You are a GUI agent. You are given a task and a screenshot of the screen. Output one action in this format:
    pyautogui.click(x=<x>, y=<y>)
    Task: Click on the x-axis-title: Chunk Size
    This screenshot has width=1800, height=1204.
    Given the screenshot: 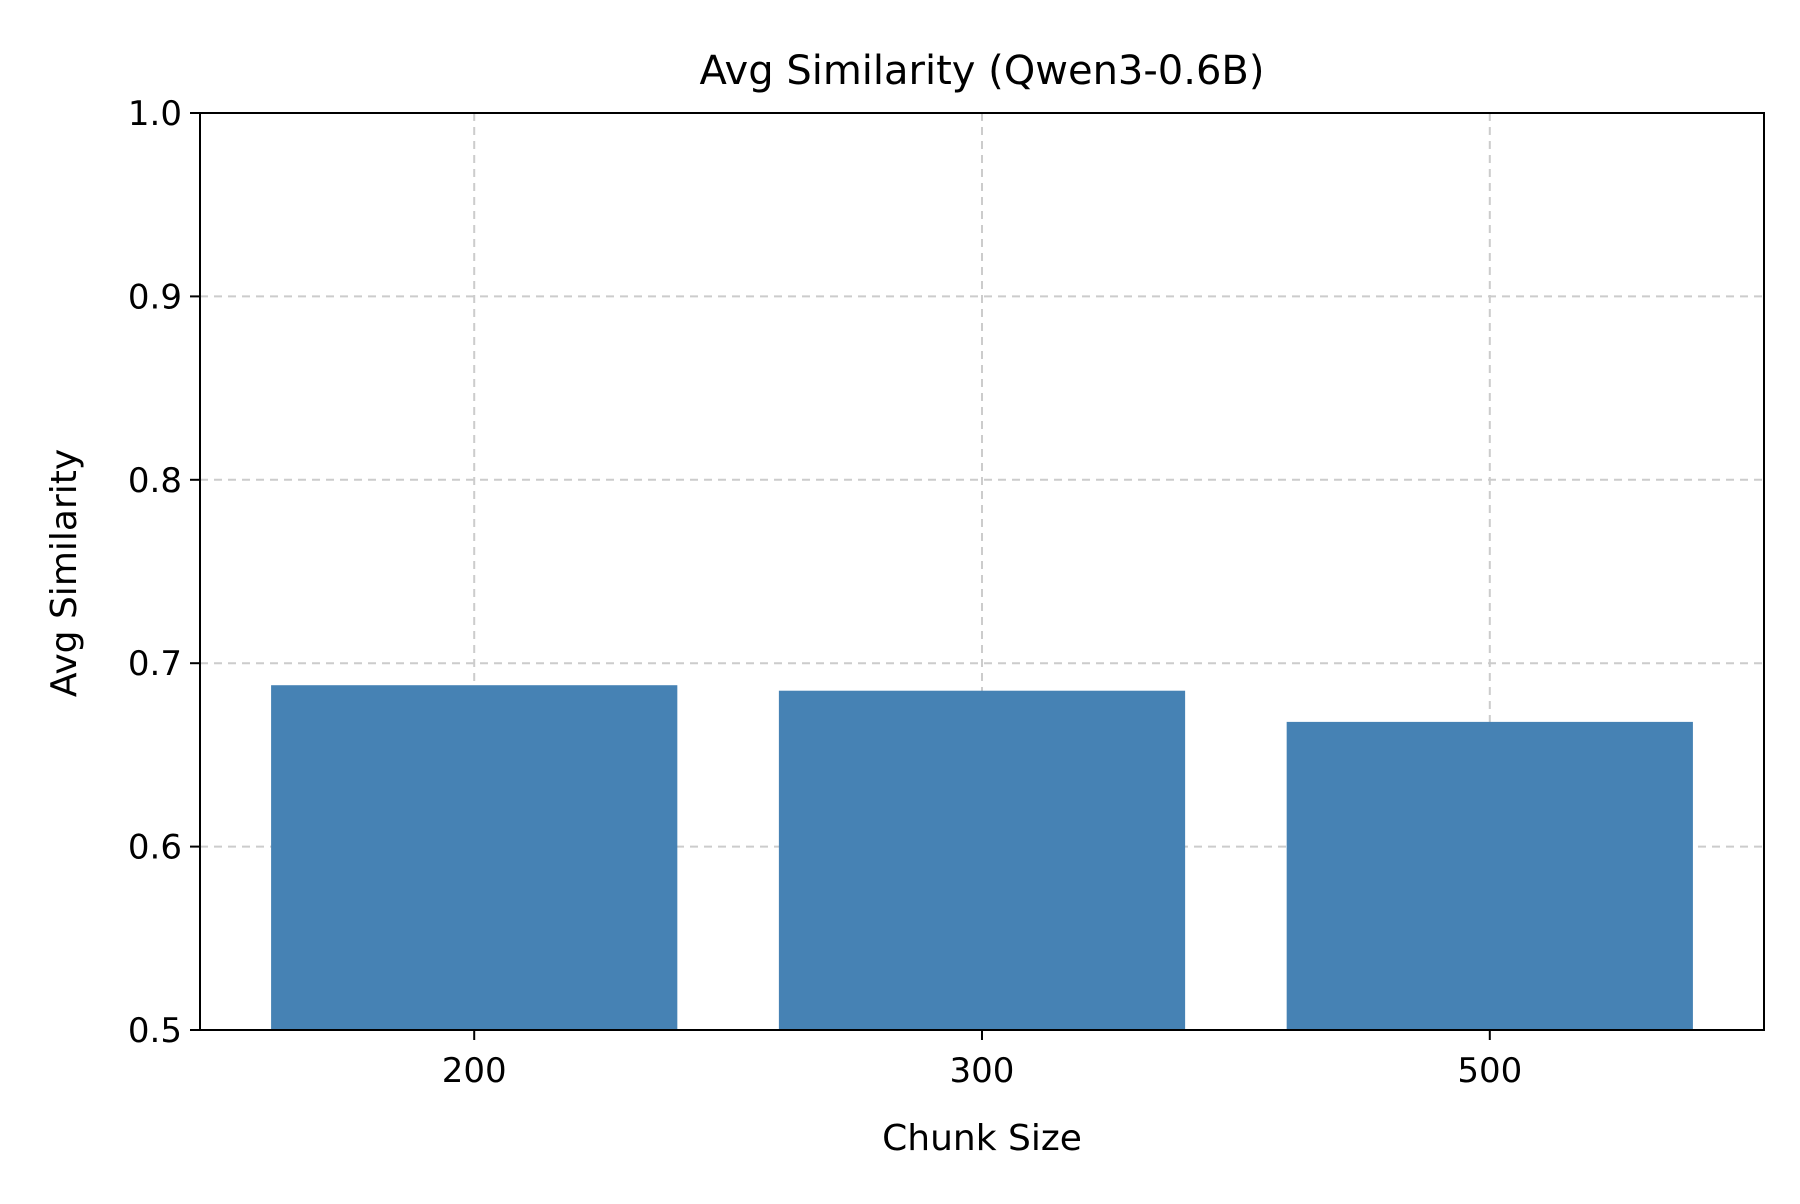 What is the action you would take?
    pyautogui.click(x=982, y=1138)
    